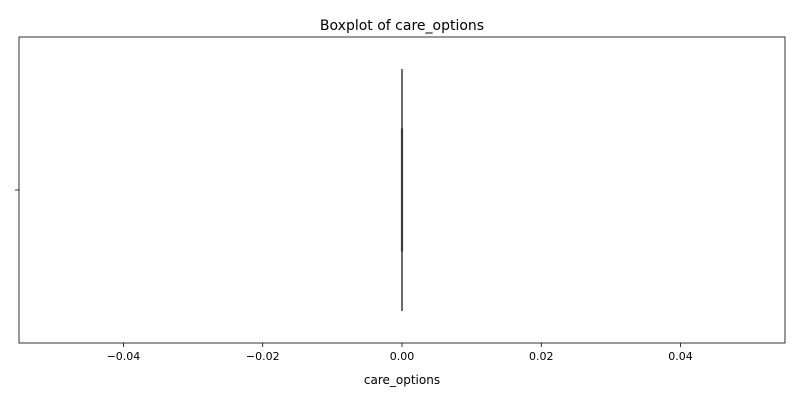 This screenshot has width=800, height=400. What do you see at coordinates (124, 356) in the screenshot?
I see `x-tick-label: −0.04` at bounding box center [124, 356].